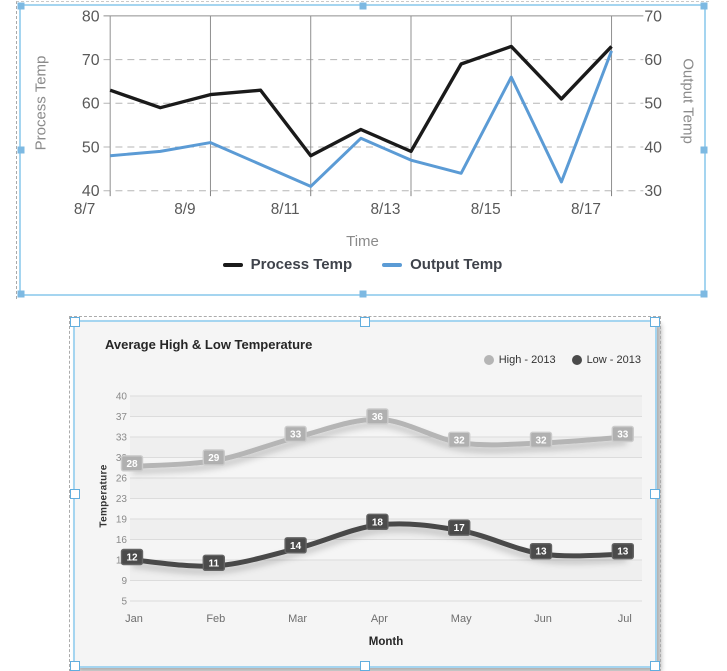  I want to click on series-line-process-temp, so click(361, 101).